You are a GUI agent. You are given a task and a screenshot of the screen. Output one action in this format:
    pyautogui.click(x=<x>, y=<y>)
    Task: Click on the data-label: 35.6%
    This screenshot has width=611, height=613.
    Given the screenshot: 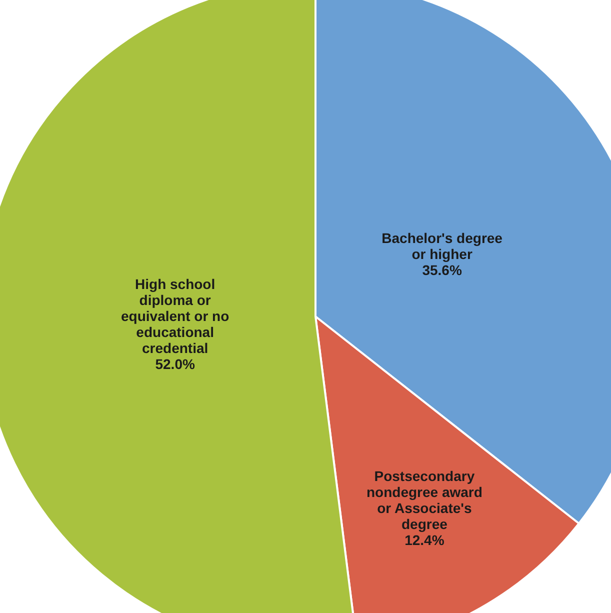 What is the action you would take?
    pyautogui.click(x=442, y=270)
    